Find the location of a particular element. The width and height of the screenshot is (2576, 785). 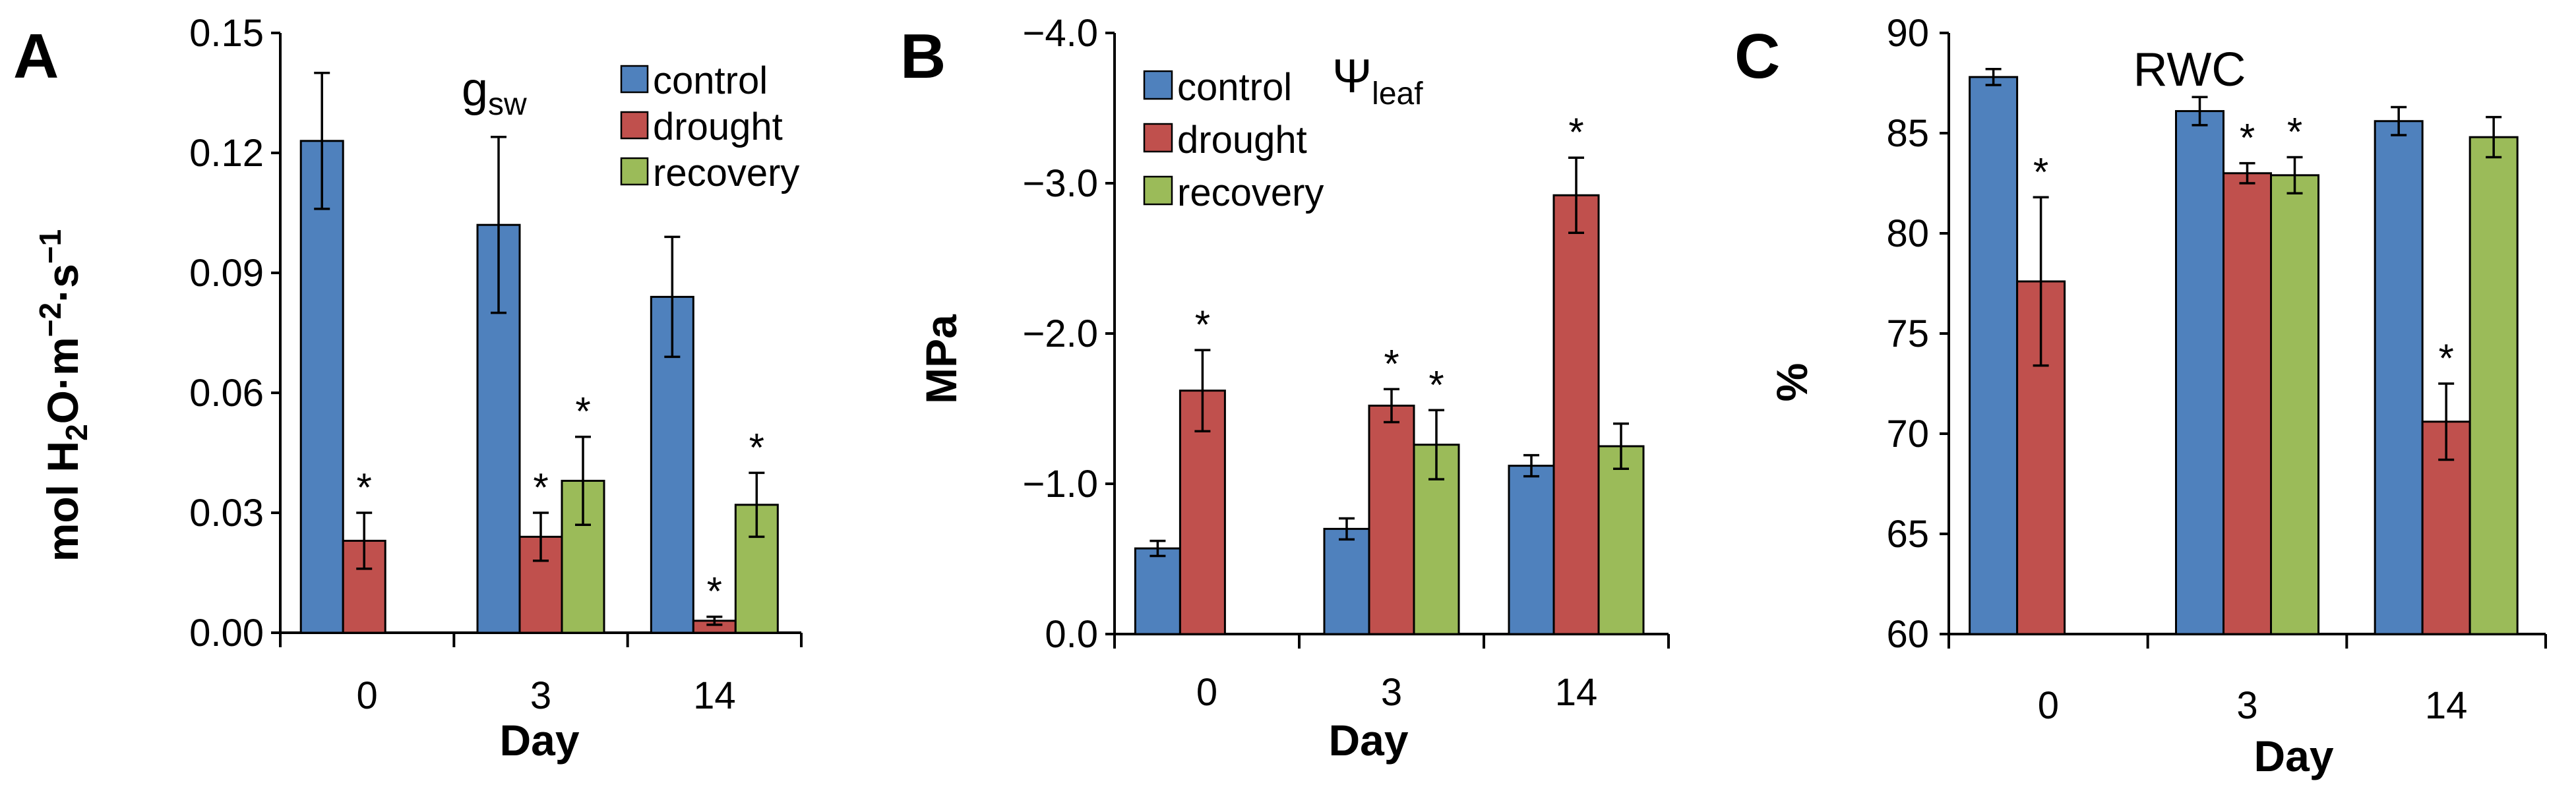

panel-c-y-tick-label: 60 is located at coordinates (1907, 634).